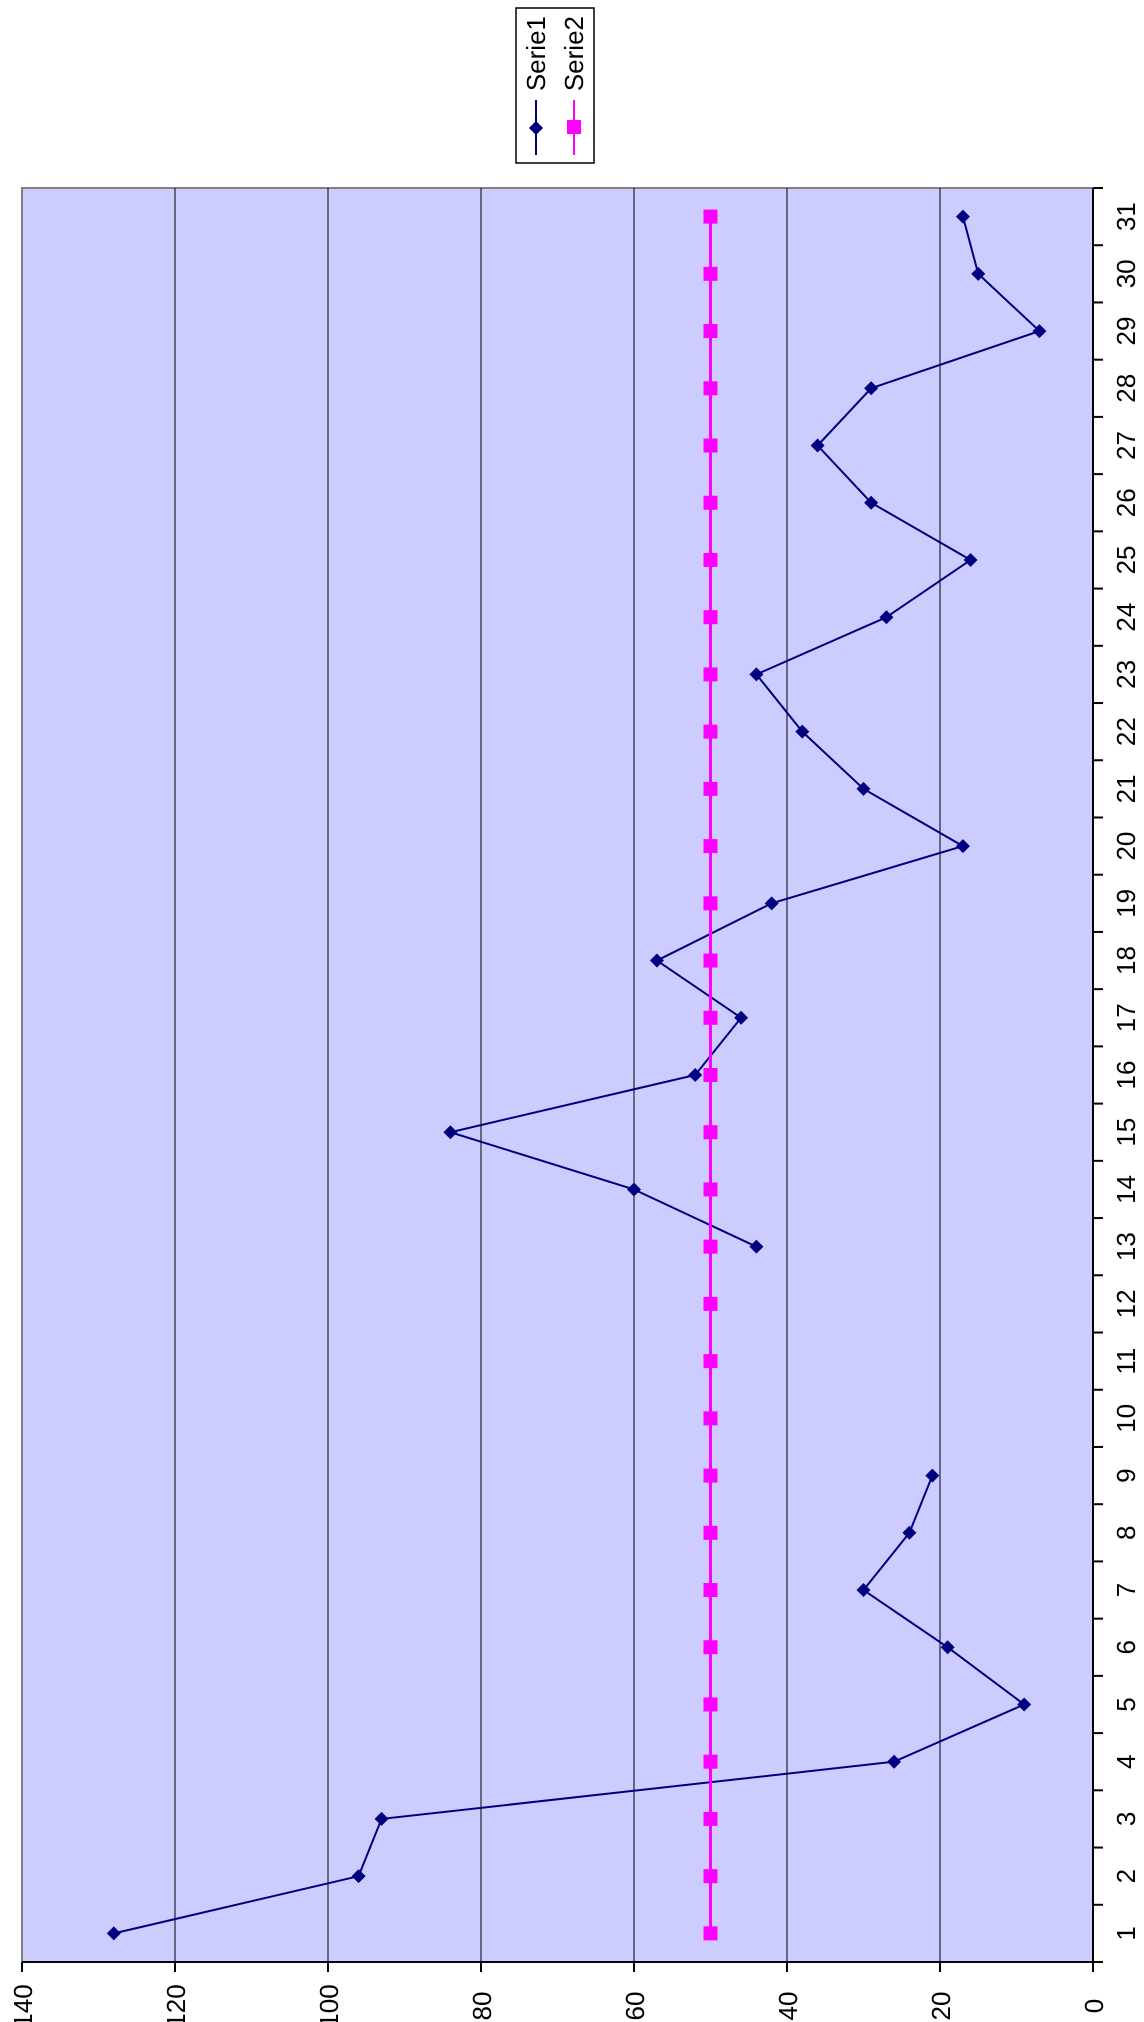 This screenshot has width=1144, height=2022. I want to click on series-Serie2, so click(710, 1075).